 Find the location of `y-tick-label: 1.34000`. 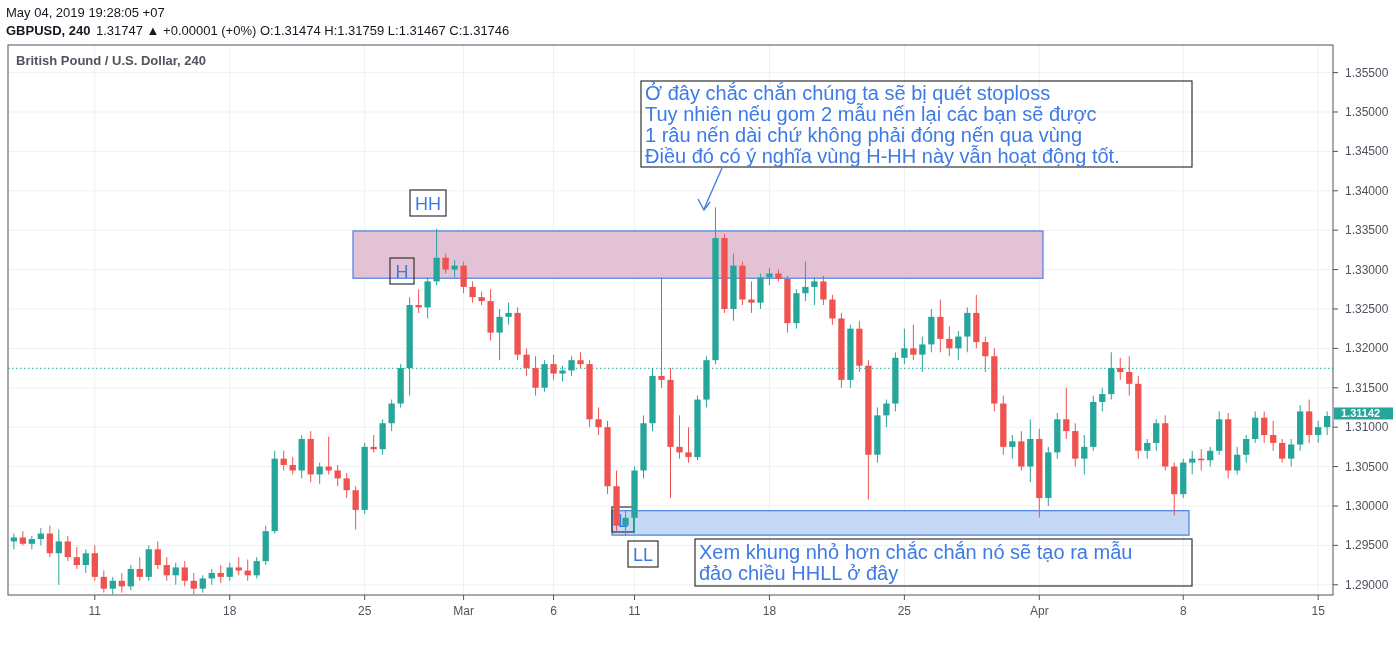

y-tick-label: 1.34000 is located at coordinates (1367, 190).